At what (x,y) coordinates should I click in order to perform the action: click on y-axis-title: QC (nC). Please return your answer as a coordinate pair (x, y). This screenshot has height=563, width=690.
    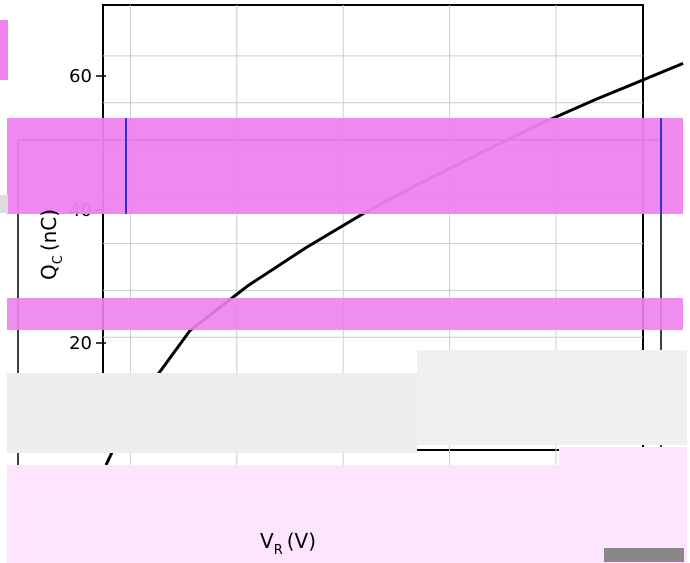
    Looking at the image, I should click on (51, 244).